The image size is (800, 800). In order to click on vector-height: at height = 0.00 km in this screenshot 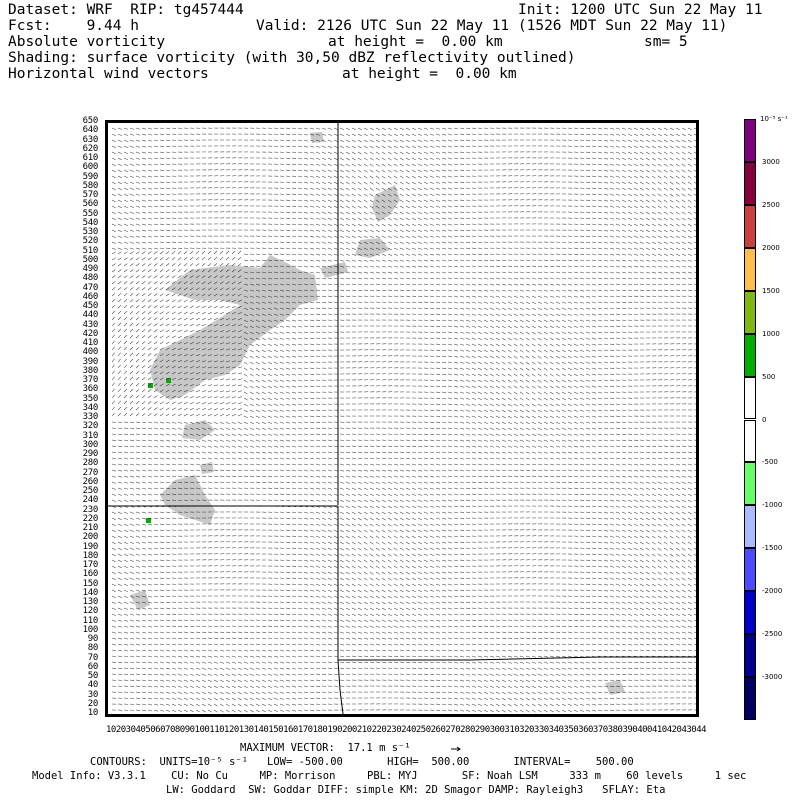, I will do `click(429, 74)`.